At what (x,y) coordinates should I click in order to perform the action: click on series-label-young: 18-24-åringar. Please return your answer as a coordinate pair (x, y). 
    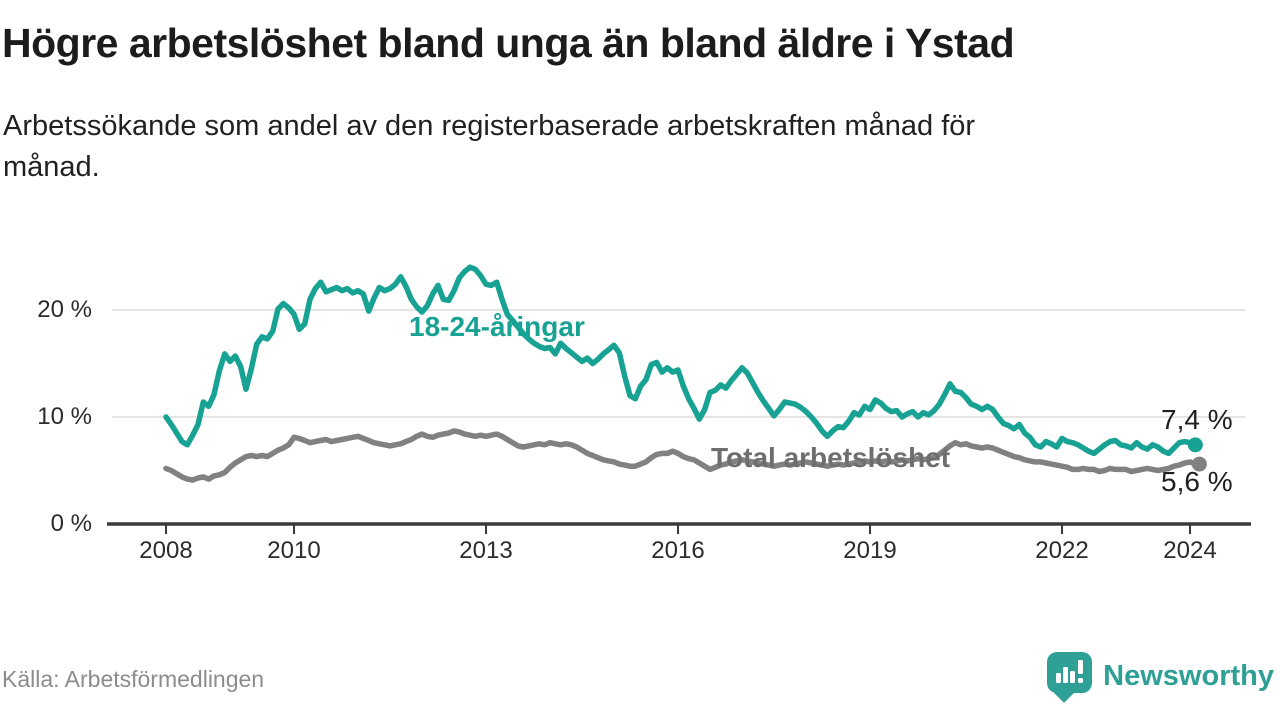
    Looking at the image, I should click on (497, 326).